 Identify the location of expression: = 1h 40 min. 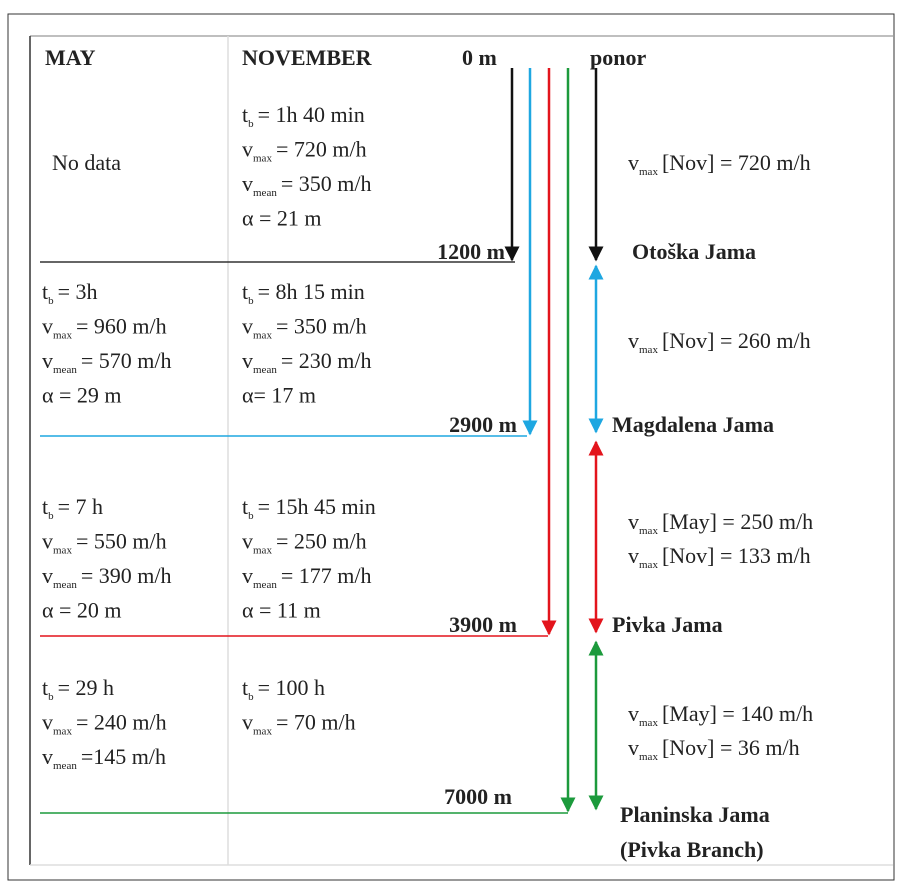
(311, 114).